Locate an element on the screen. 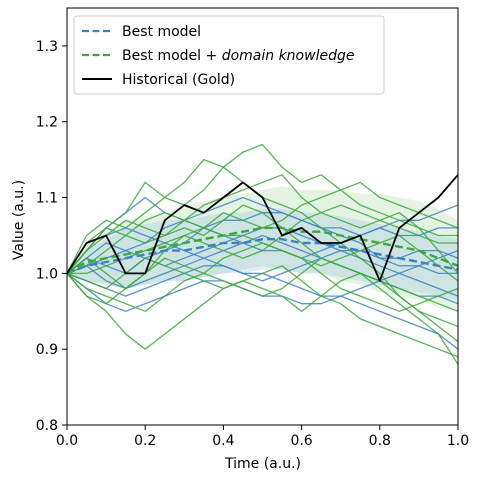 The width and height of the screenshot is (480, 480). y-tick-label-4: 1.2 is located at coordinates (47, 123).